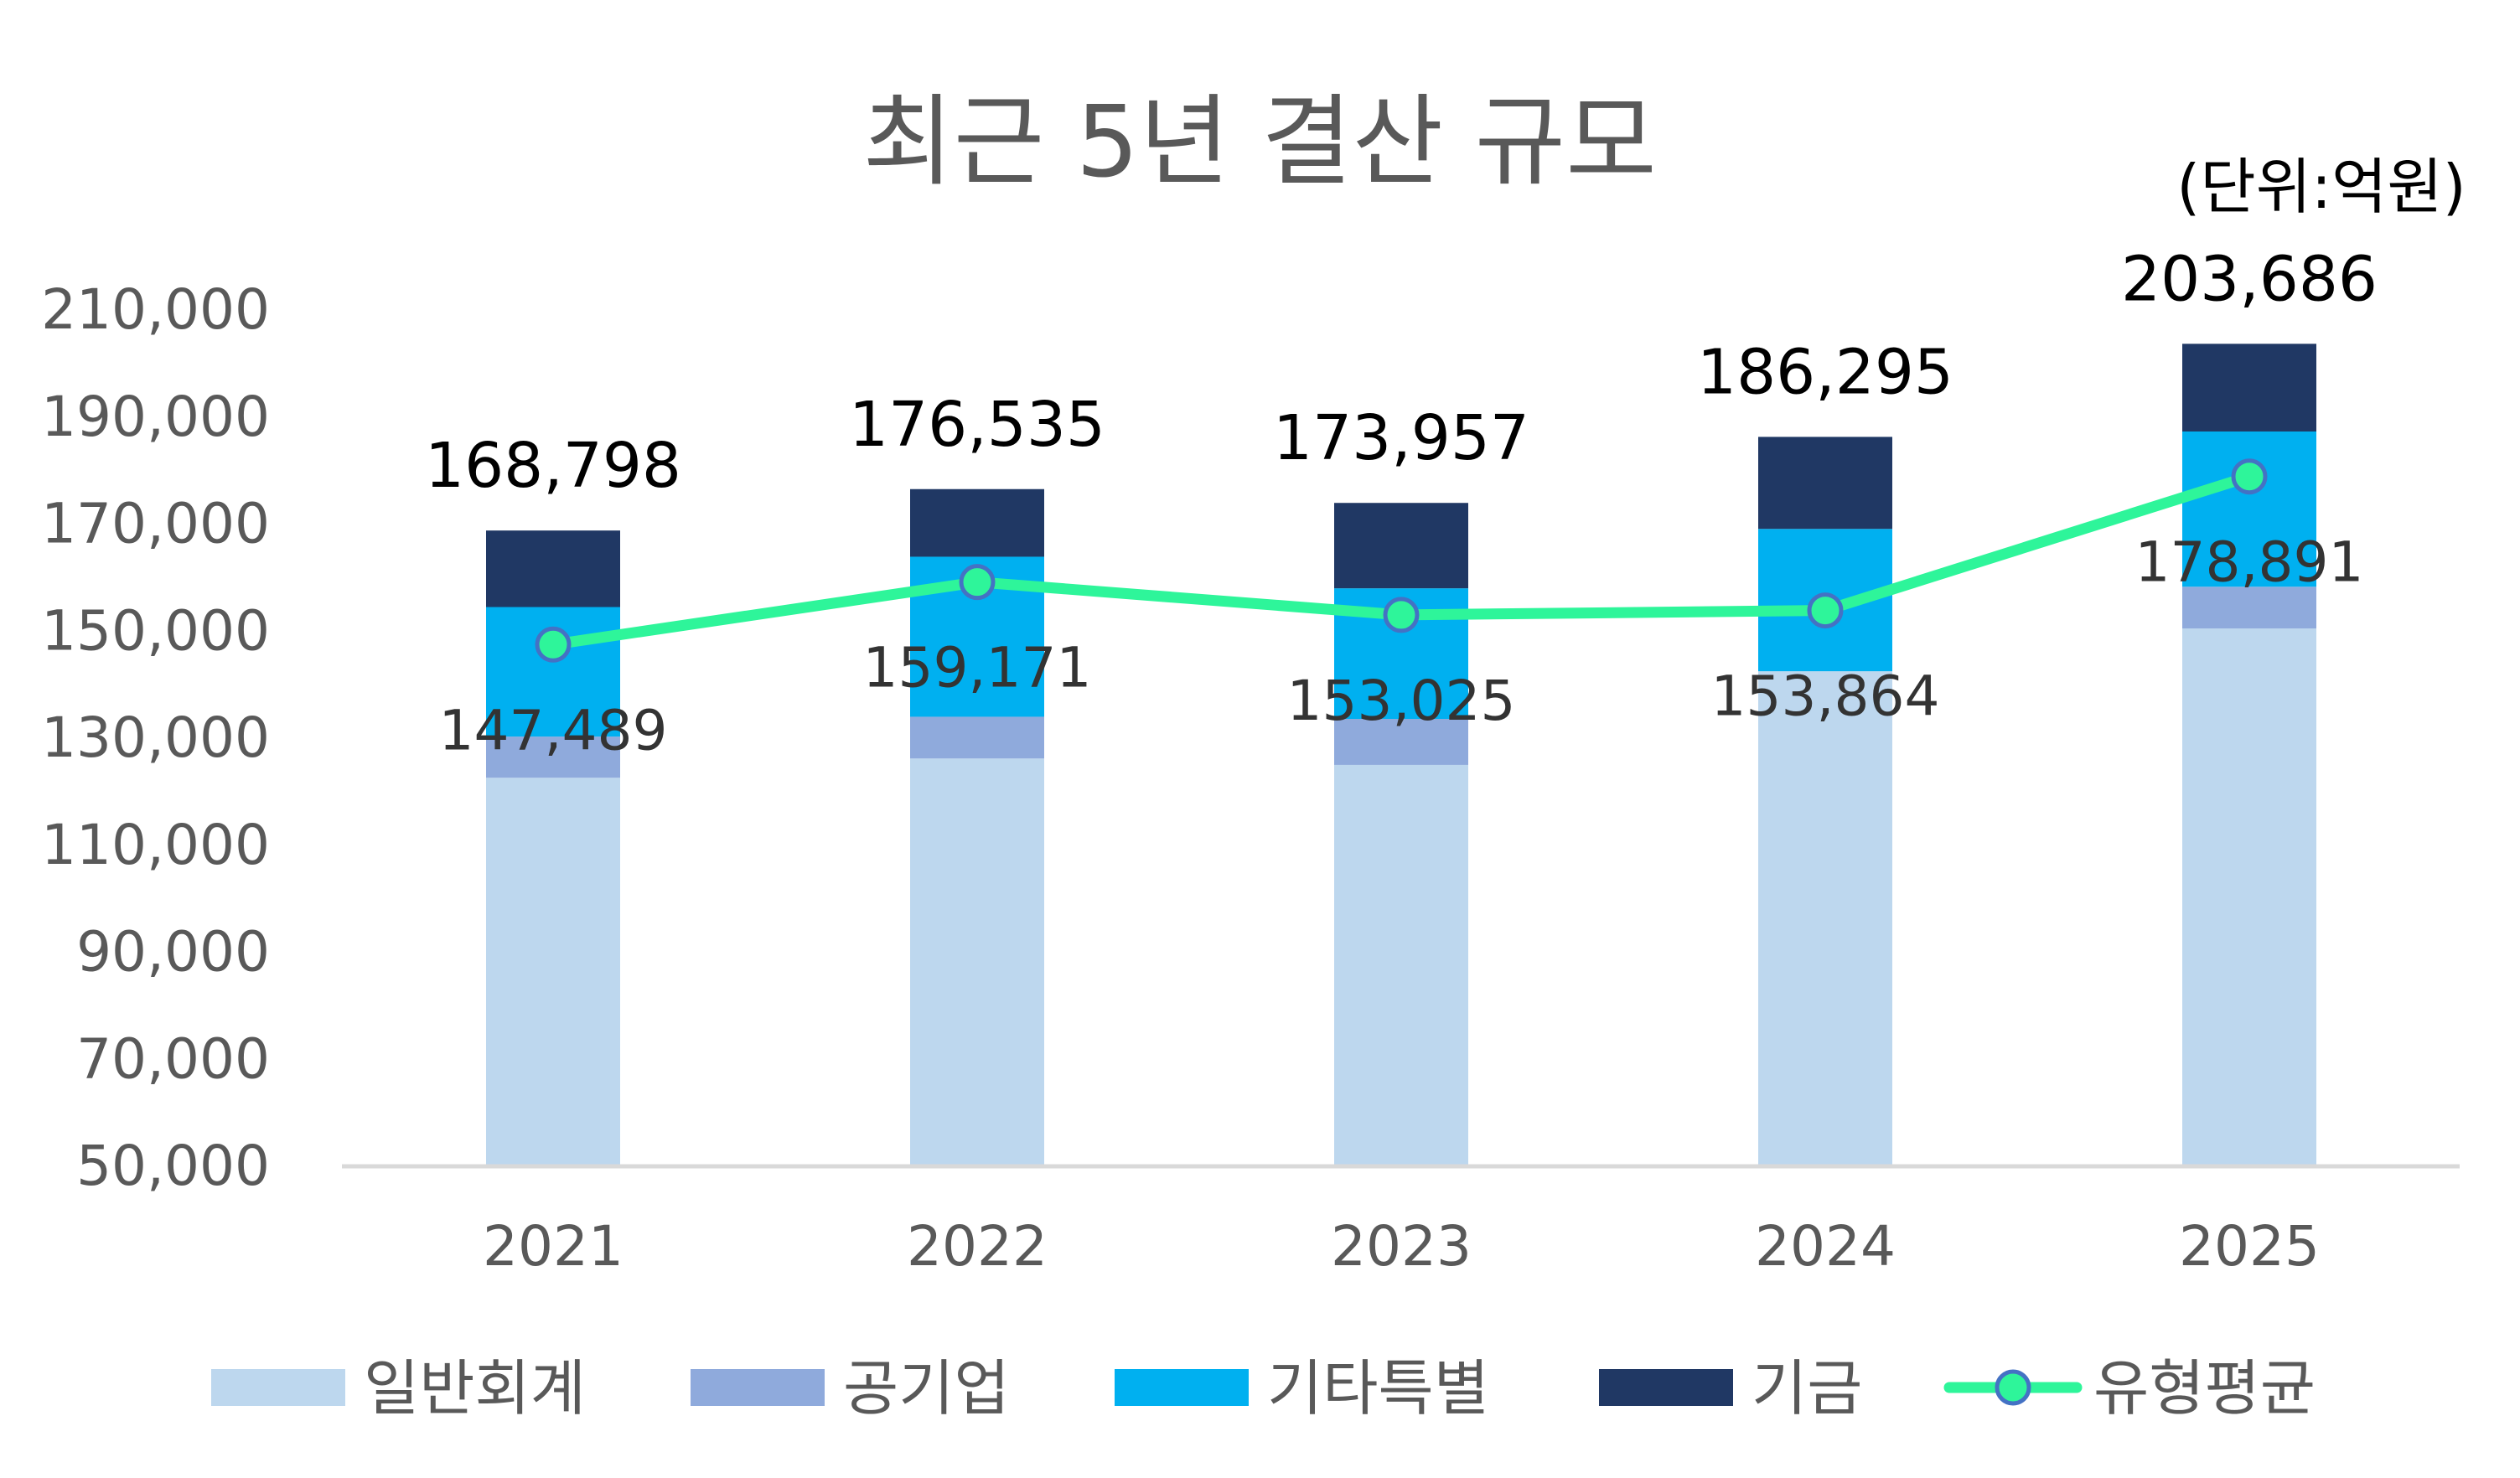 This screenshot has height=1478, width=2520. Describe the element at coordinates (155, 845) in the screenshot. I see `y-tick-label: 110,000` at that location.